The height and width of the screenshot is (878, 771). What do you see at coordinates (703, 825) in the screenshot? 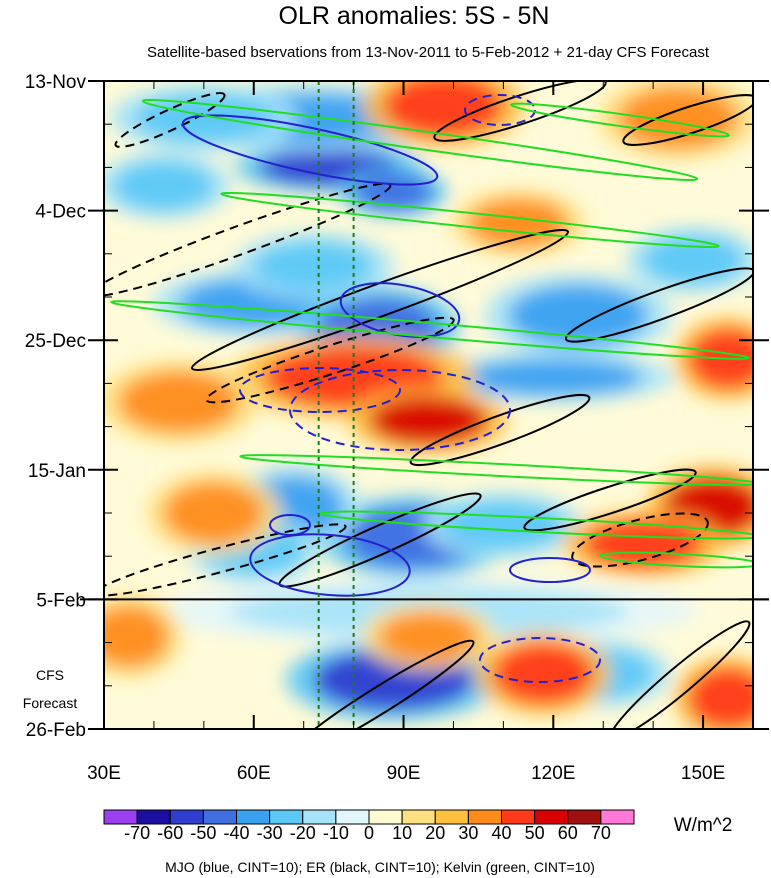
I see `colorbar-units: W/m^2` at bounding box center [703, 825].